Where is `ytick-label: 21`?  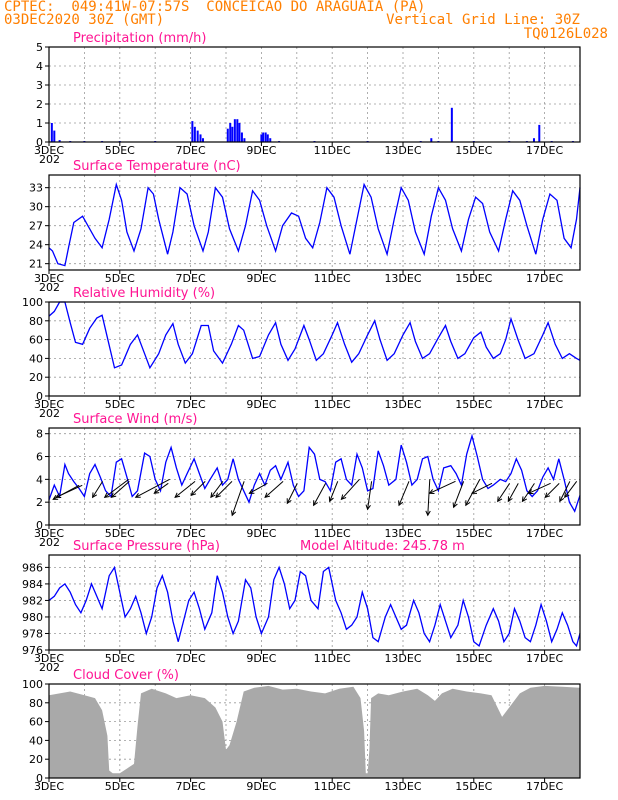 ytick-label: 21 is located at coordinates (36, 264).